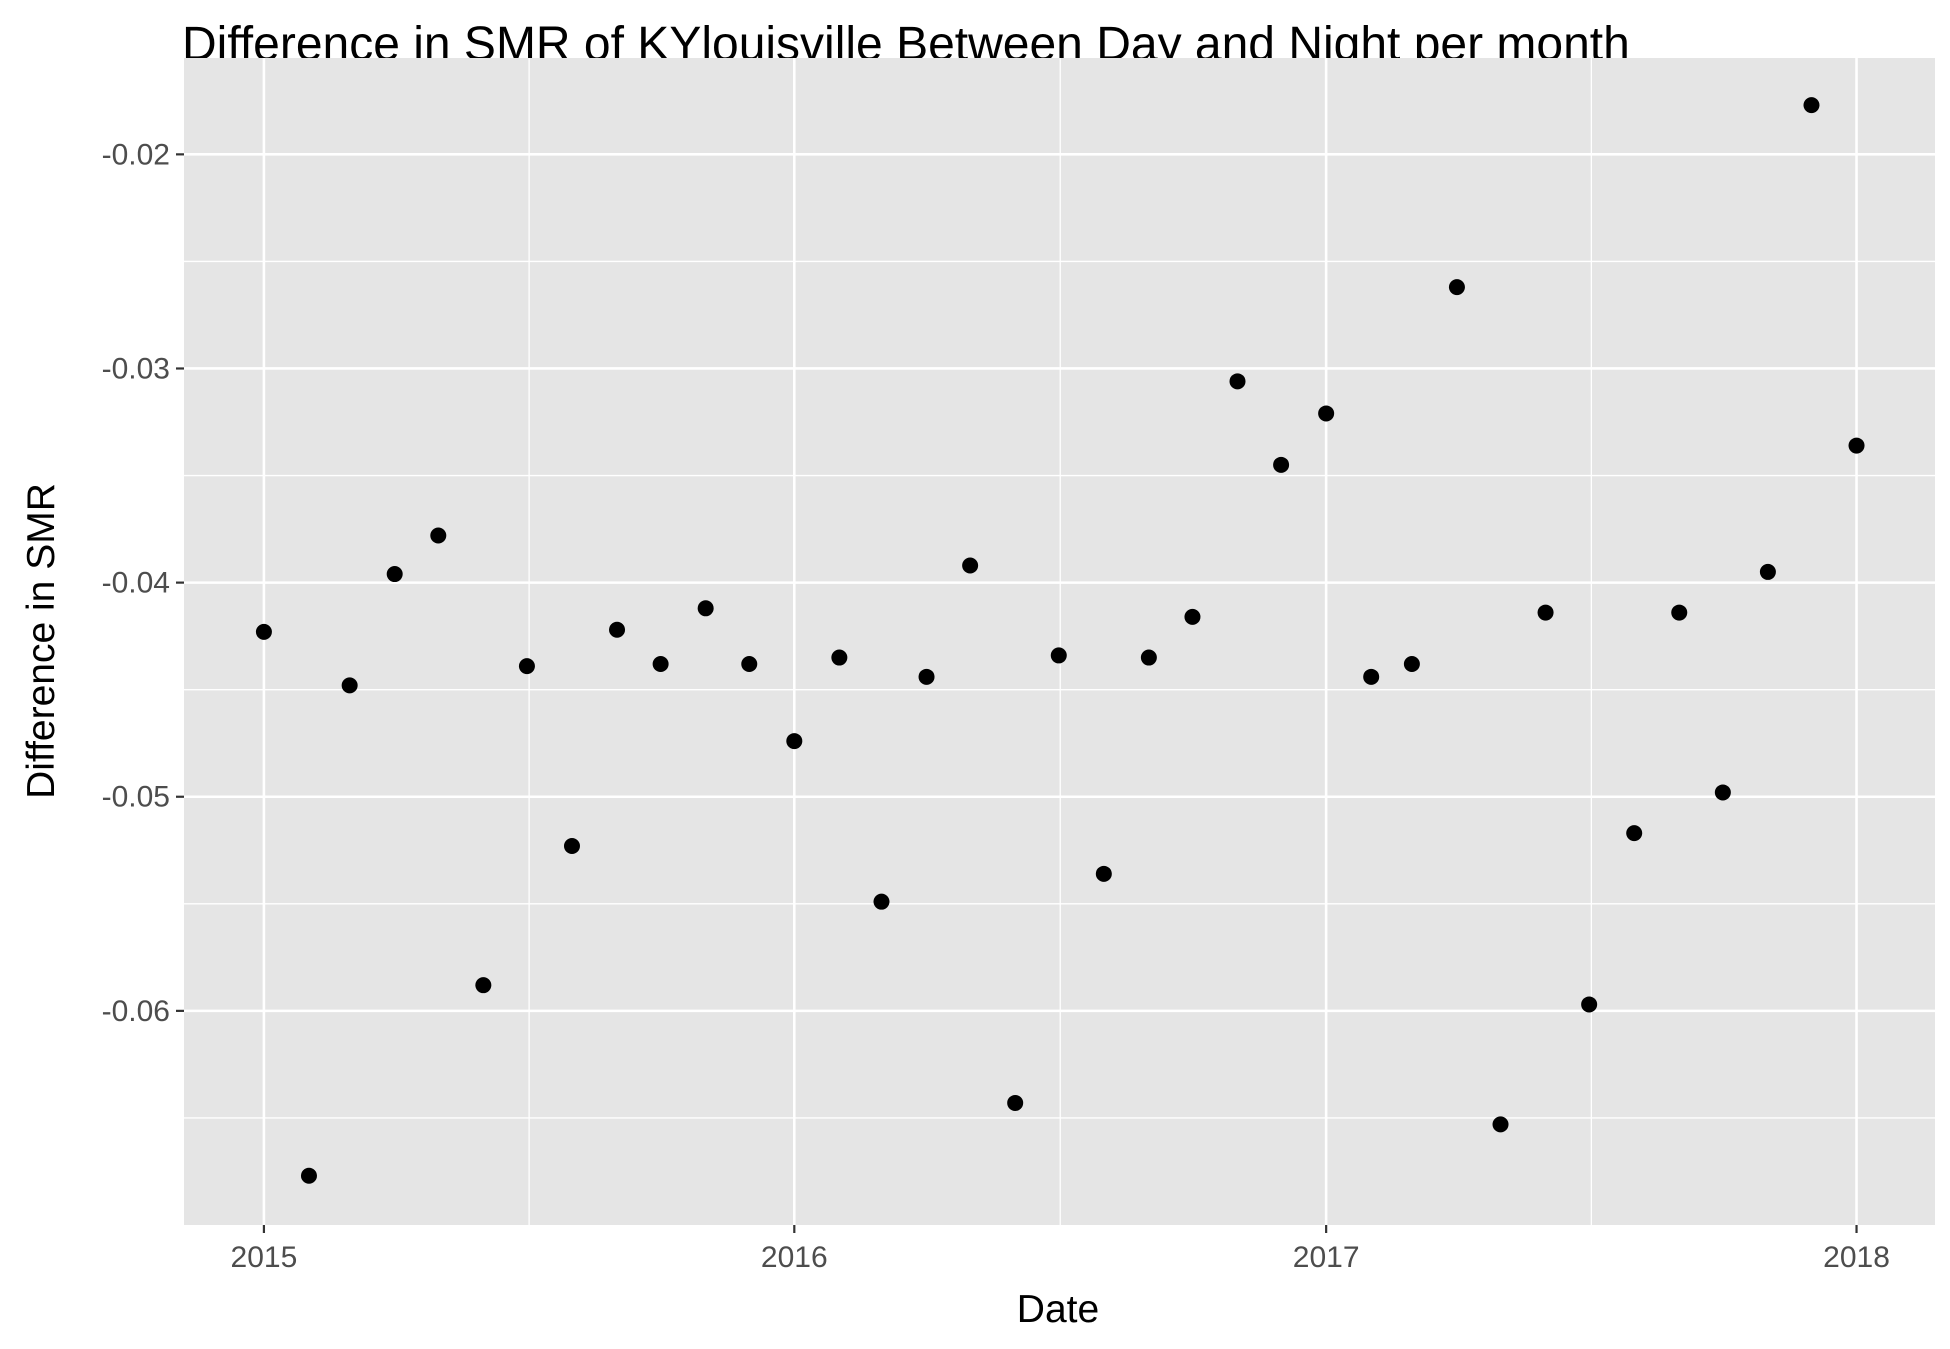 Image resolution: width=1950 pixels, height=1349 pixels. What do you see at coordinates (1060, 1249) in the screenshot?
I see `x-axis: 2015 2016 2017 2018` at bounding box center [1060, 1249].